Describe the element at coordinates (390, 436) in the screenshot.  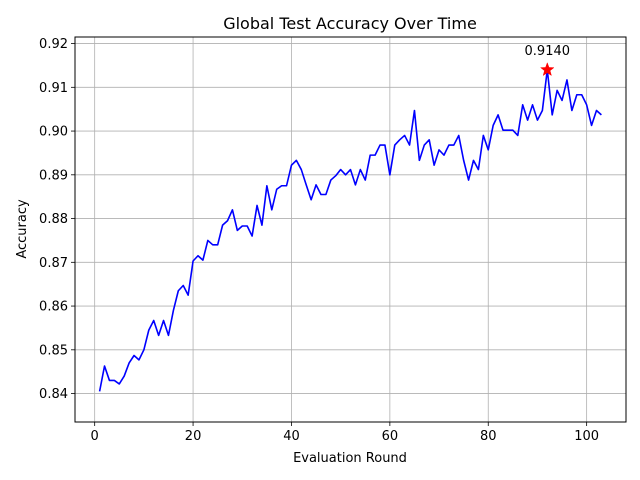
I see `x-tick-label: 60` at that location.